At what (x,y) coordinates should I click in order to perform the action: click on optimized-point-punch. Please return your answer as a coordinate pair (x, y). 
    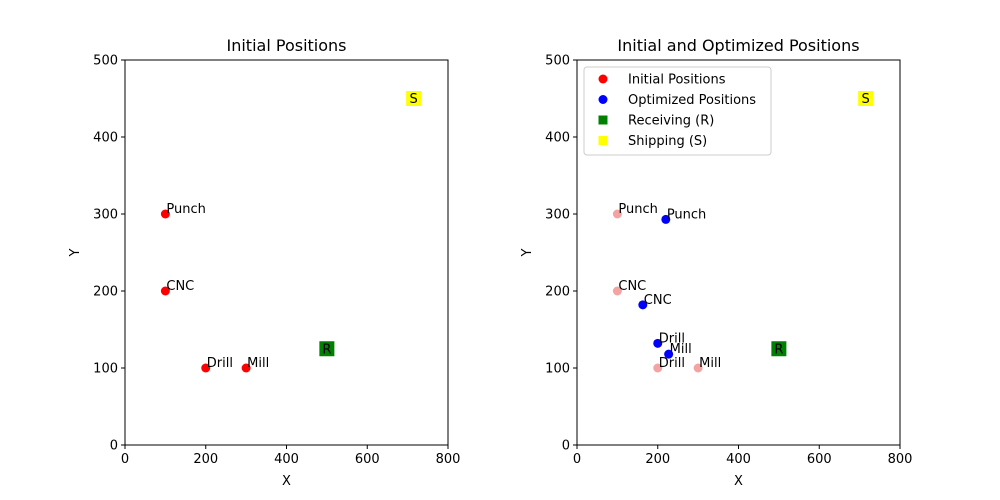
    Looking at the image, I should click on (666, 219).